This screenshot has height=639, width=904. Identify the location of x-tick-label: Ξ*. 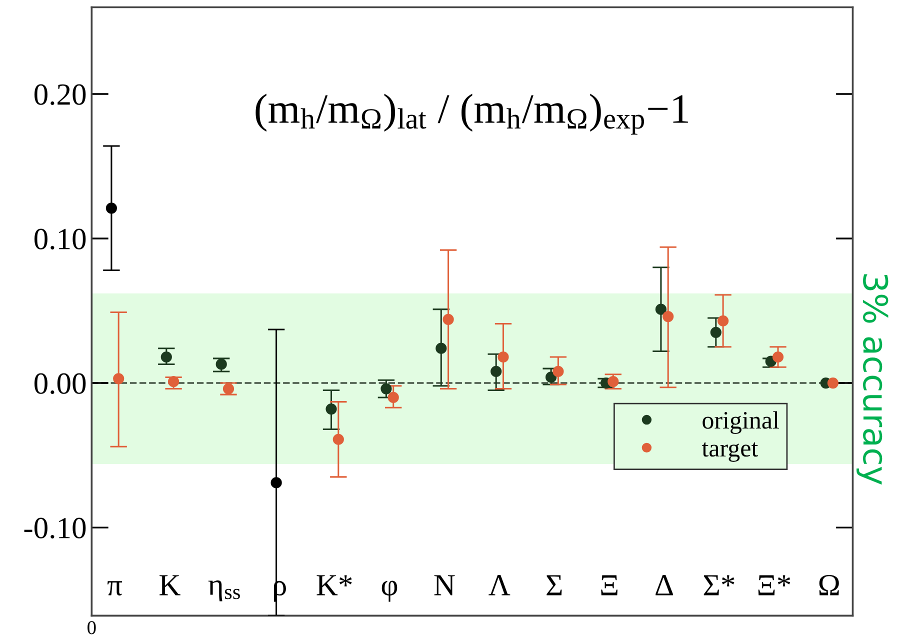
(774, 585).